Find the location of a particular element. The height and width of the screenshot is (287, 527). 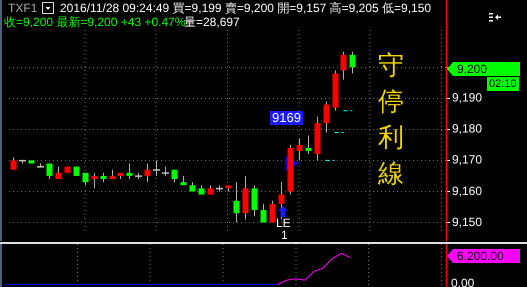

y-tick-label: 9,190 is located at coordinates (467, 97).